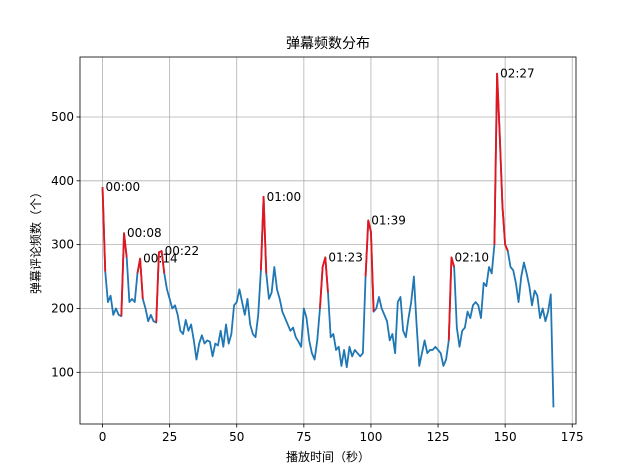  What do you see at coordinates (62, 181) in the screenshot?
I see `y-tick-label: 400` at bounding box center [62, 181].